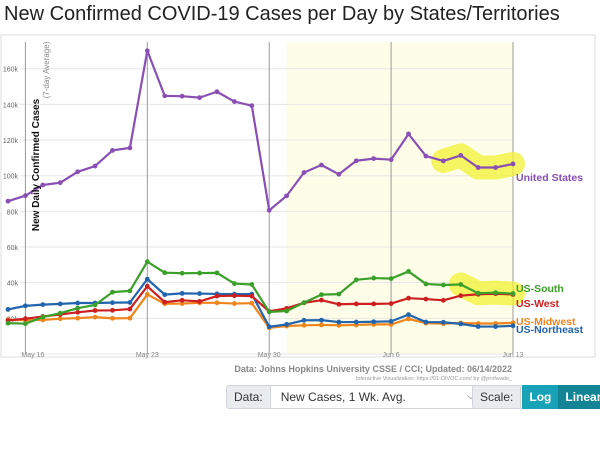 This screenshot has width=600, height=454. I want to click on series-line-south, so click(260, 292).